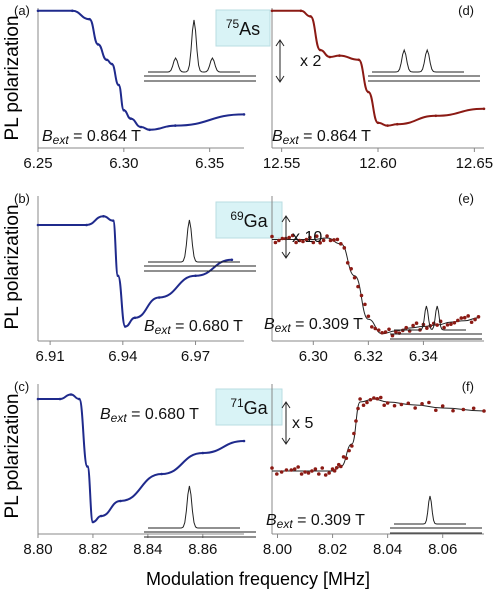 The height and width of the screenshot is (596, 500). I want to click on panel-label: (f), so click(468, 386).